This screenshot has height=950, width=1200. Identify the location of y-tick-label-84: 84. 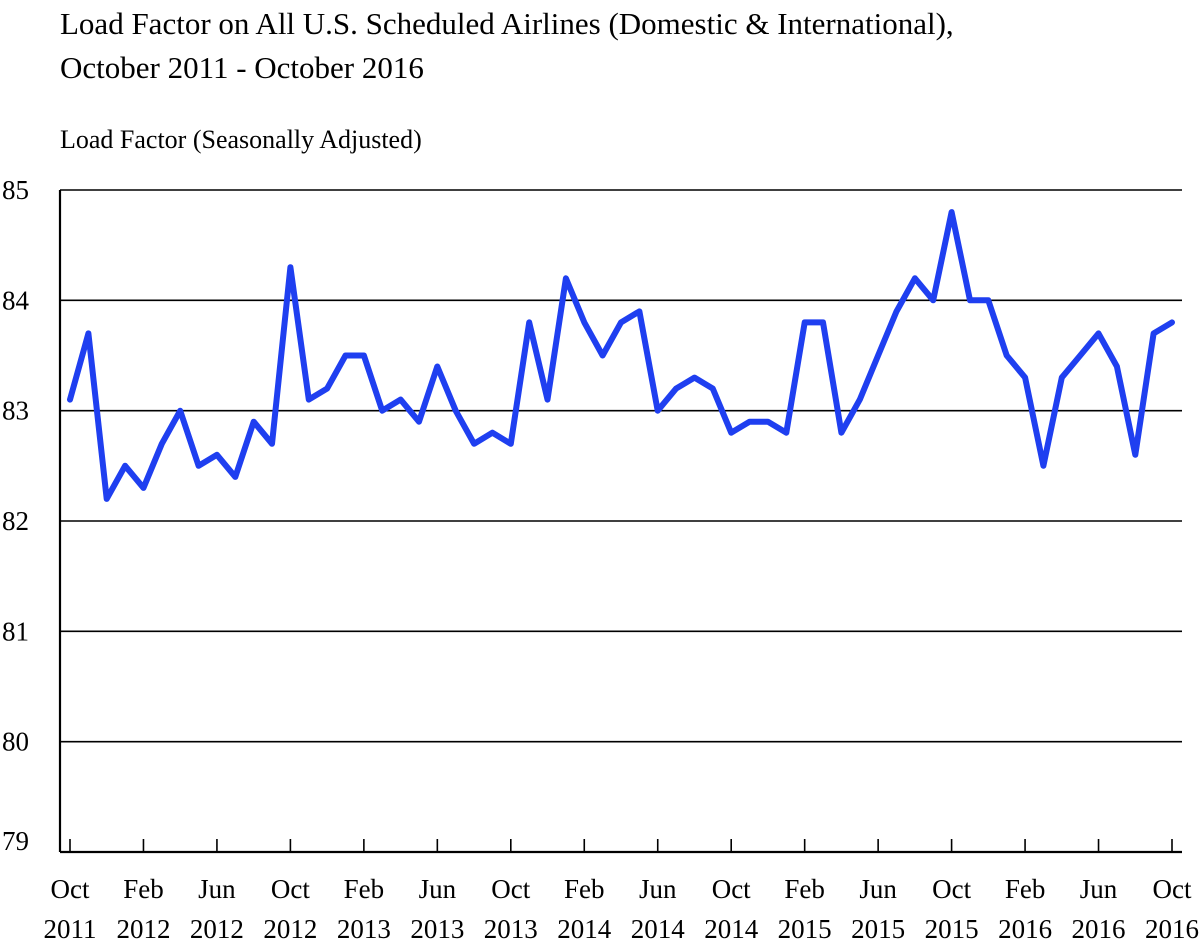
(16, 300).